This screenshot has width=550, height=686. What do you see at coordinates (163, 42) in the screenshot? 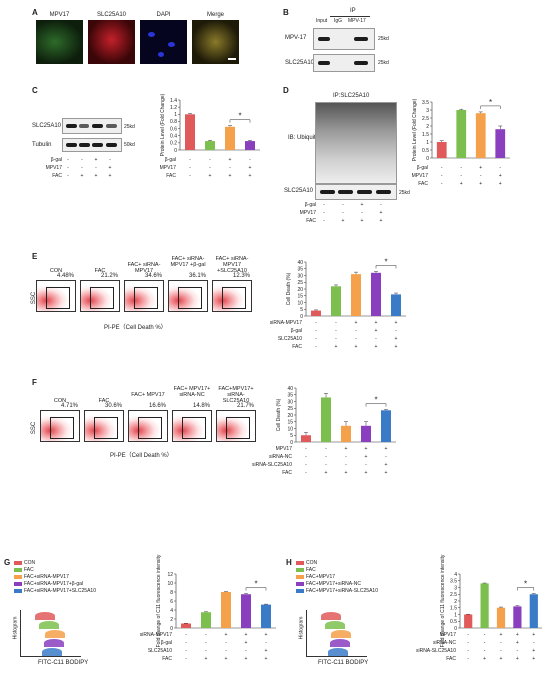
I see `dapi-image` at bounding box center [163, 42].